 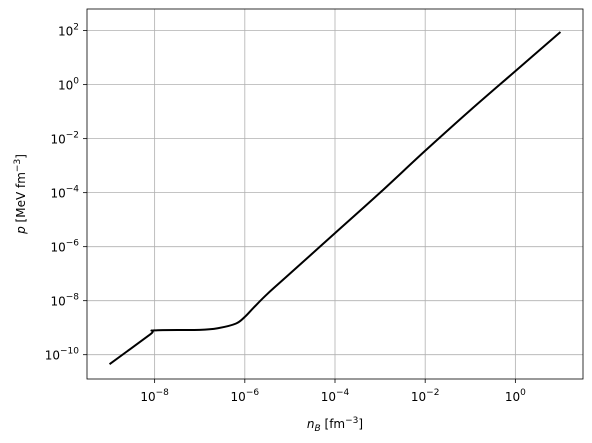 What do you see at coordinates (425, 396) in the screenshot?
I see `x-tick-label: 10⁻²` at bounding box center [425, 396].